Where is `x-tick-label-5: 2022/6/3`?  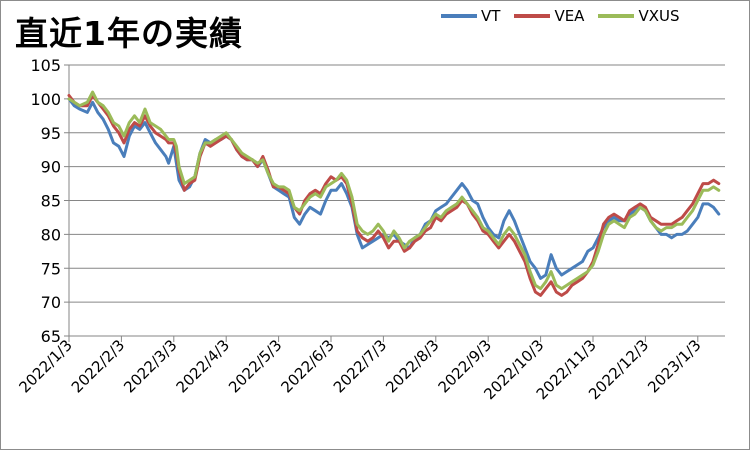 x-tick-label-5: 2022/6/3 is located at coordinates (307, 366).